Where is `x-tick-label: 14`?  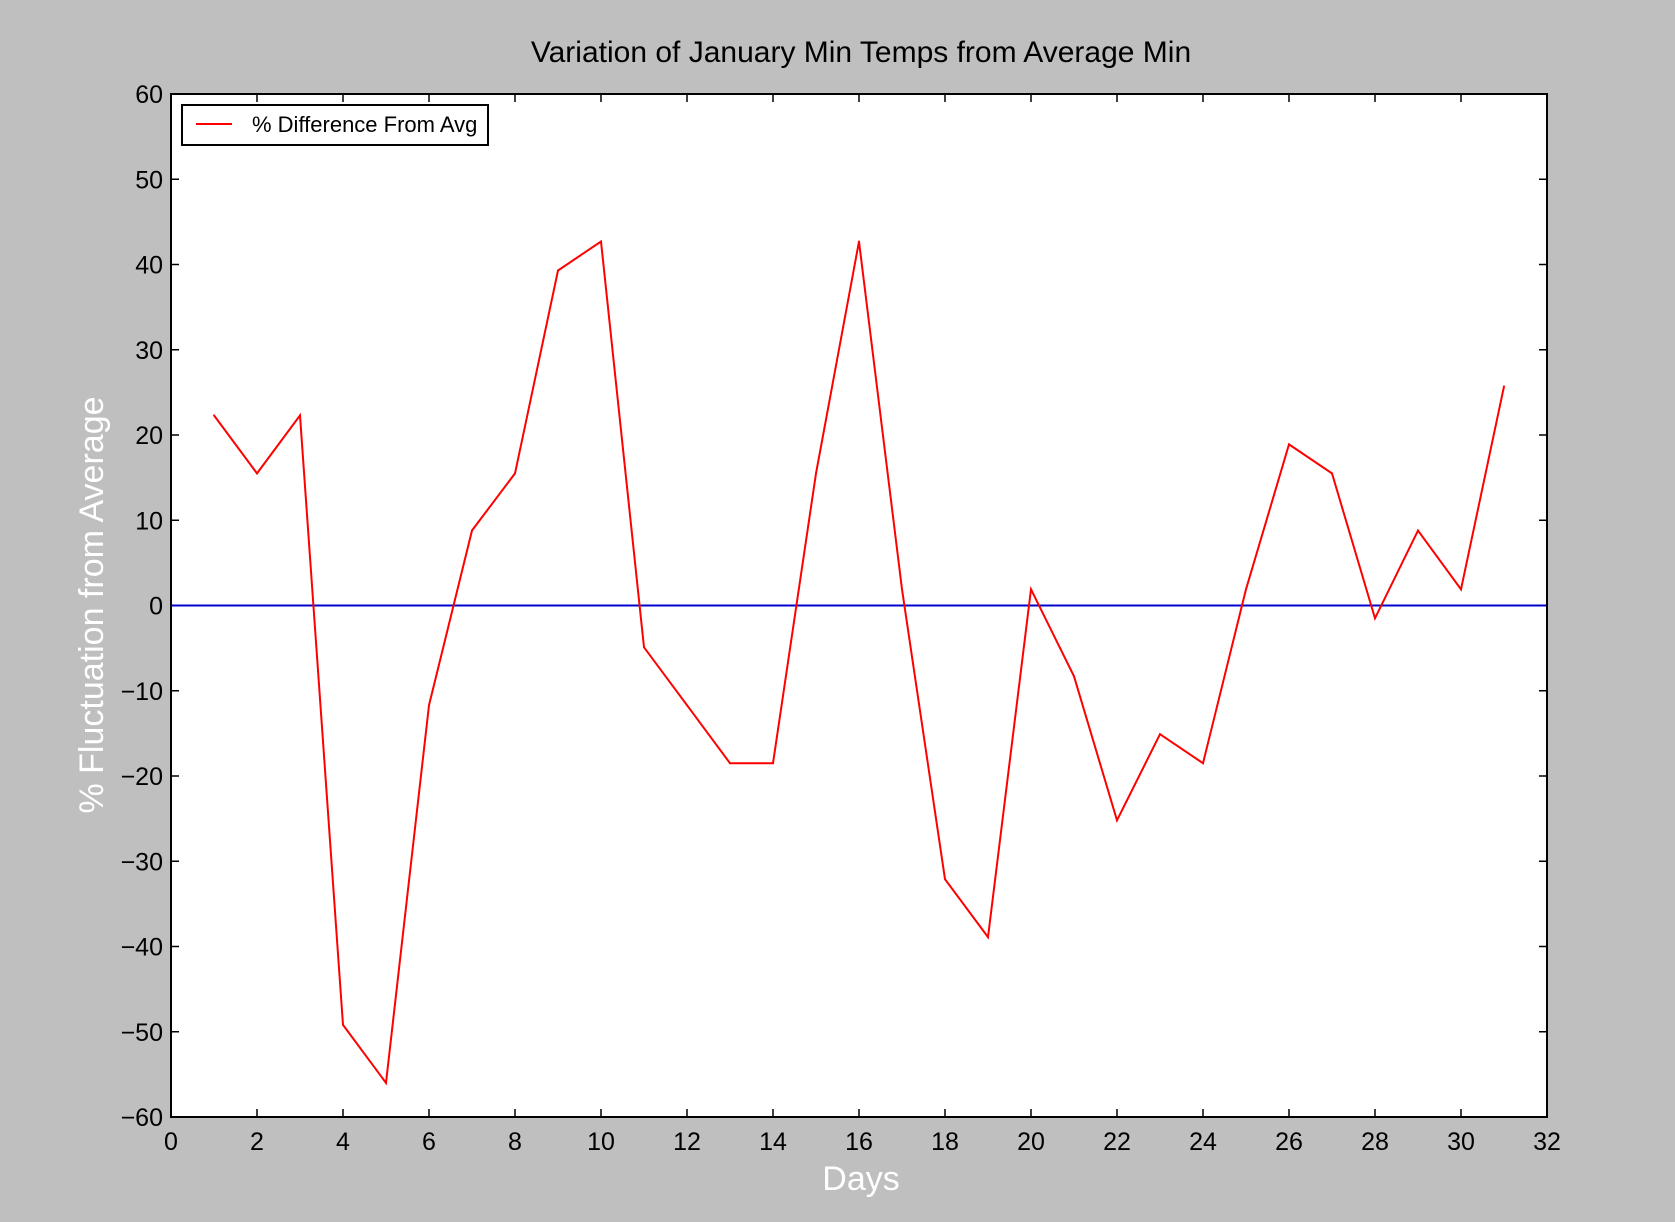 x-tick-label: 14 is located at coordinates (773, 1142).